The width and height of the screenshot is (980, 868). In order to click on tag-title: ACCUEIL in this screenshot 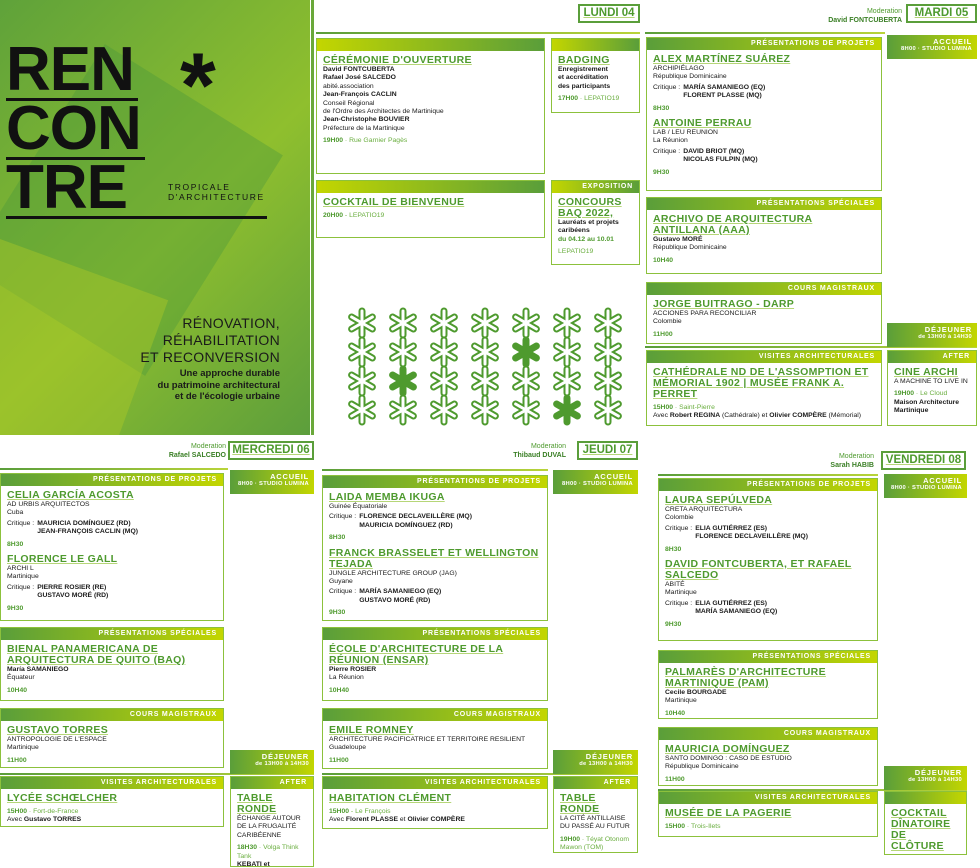, I will do `click(952, 41)`.